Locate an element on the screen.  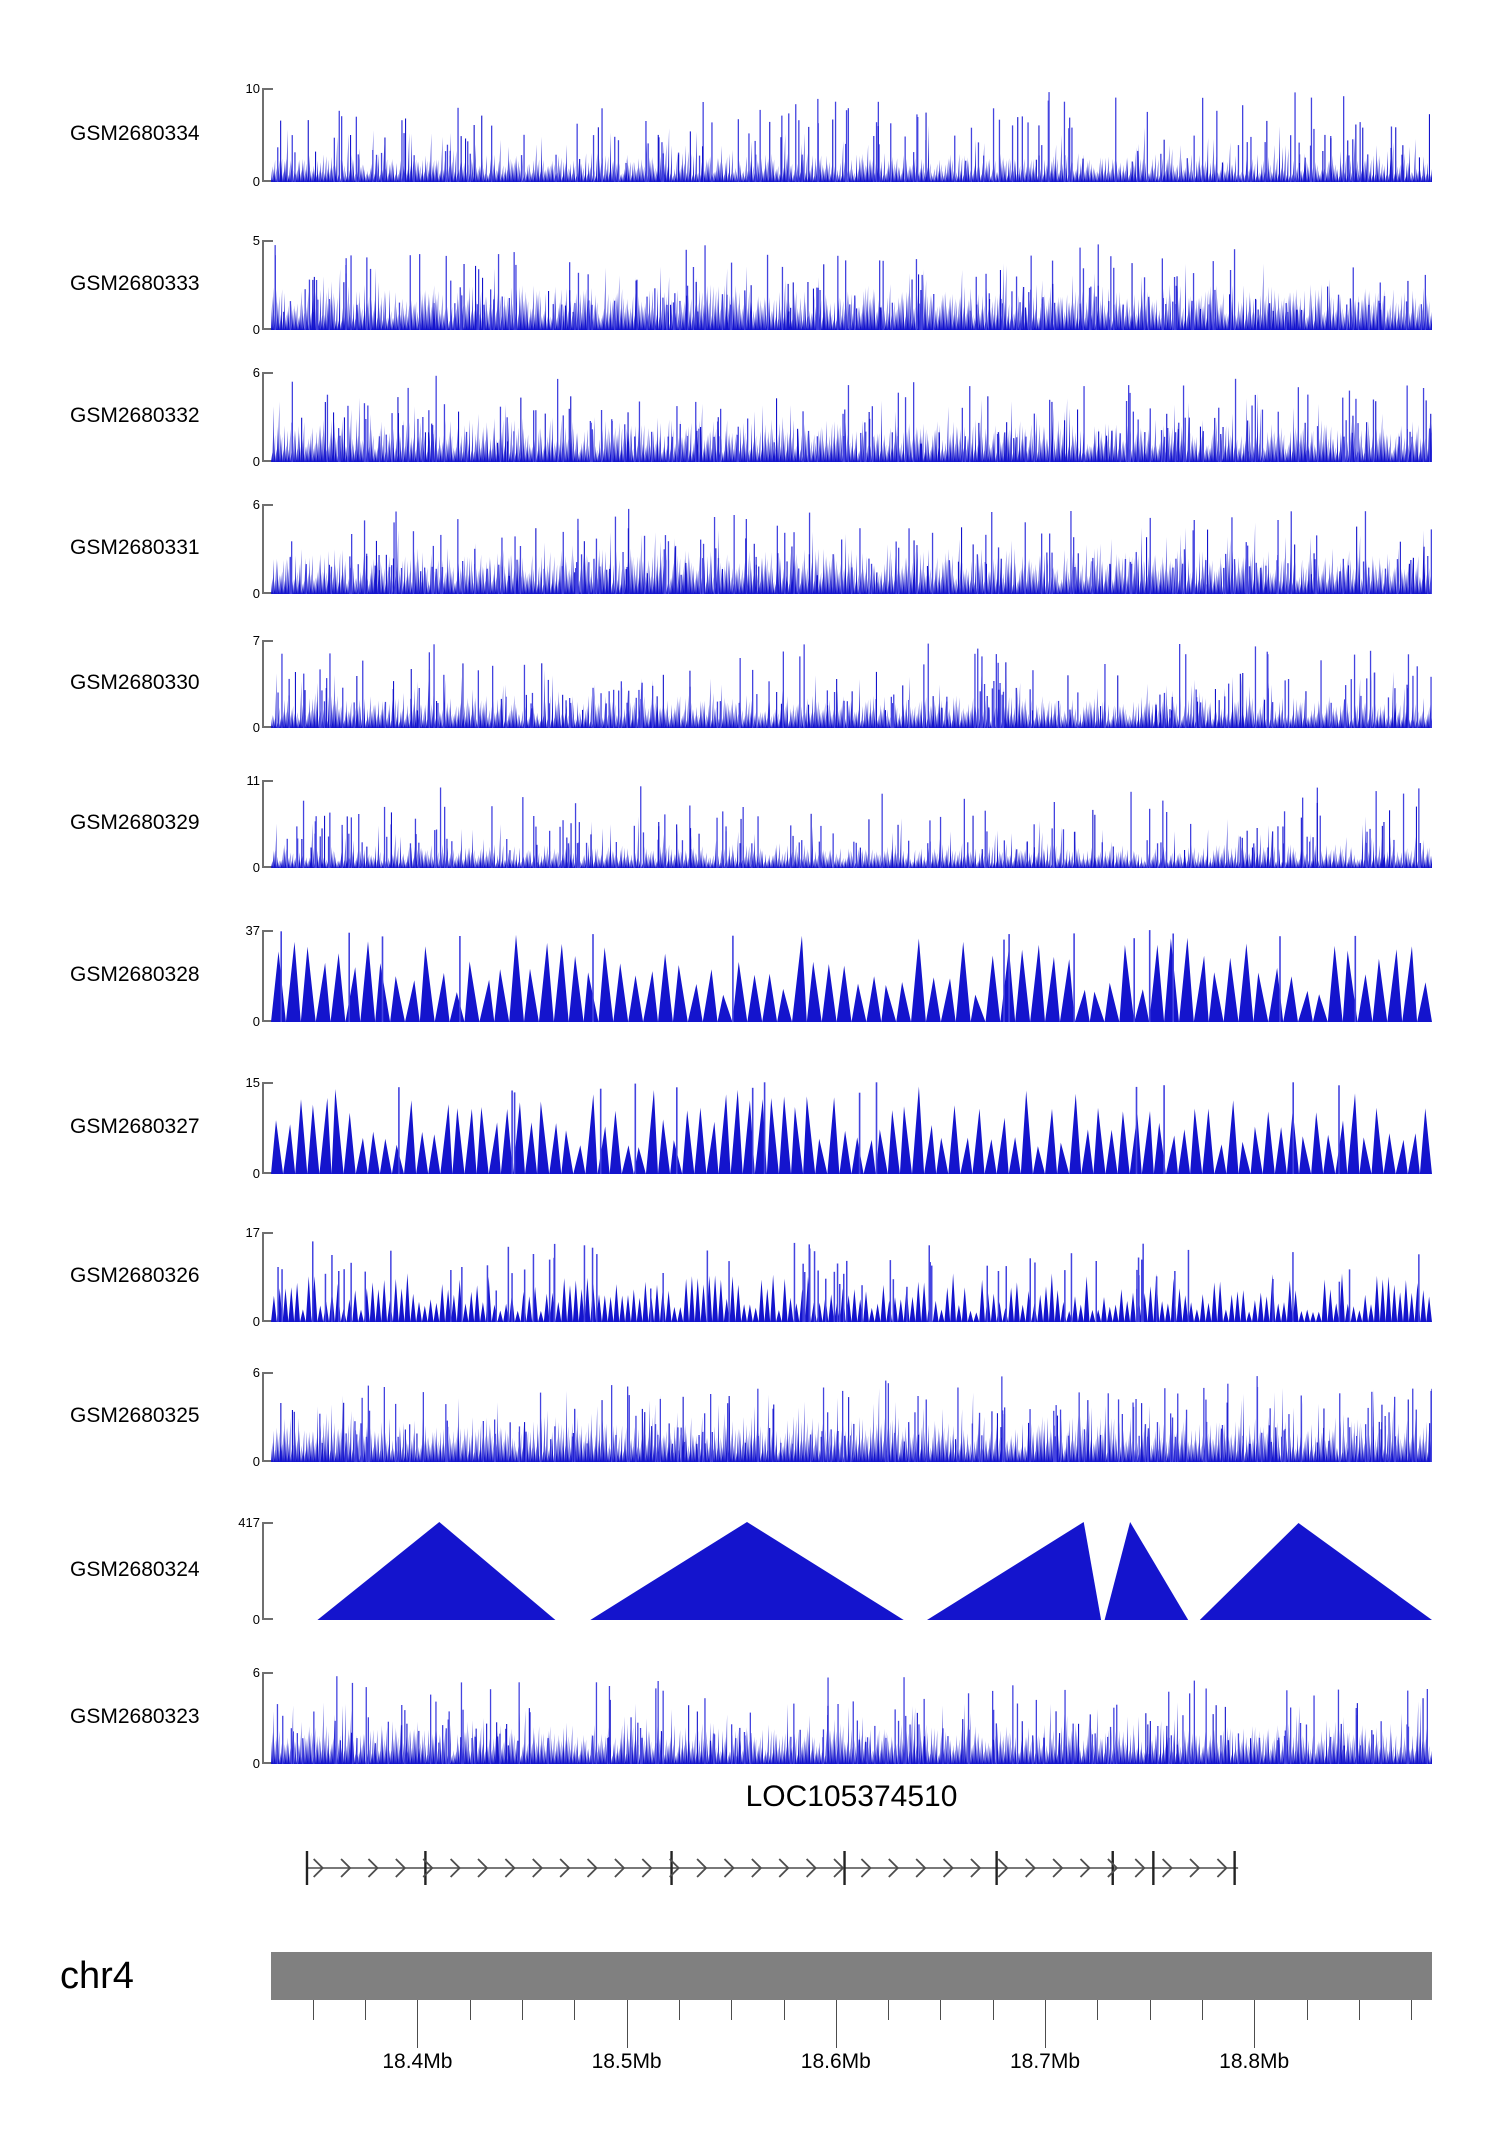
track-label: GSM2680327 is located at coordinates (135, 1126).